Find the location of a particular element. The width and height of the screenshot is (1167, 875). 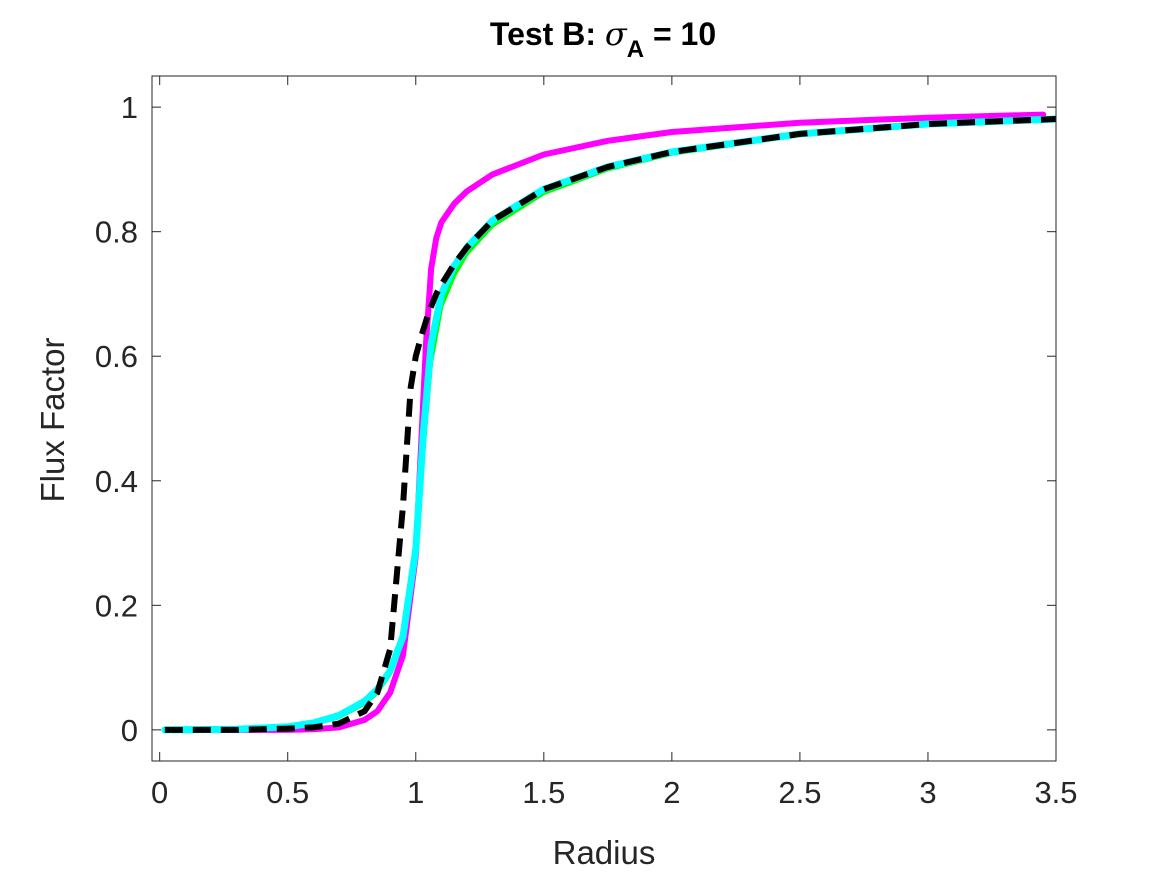

y-tick-label: 0 is located at coordinates (129, 730).